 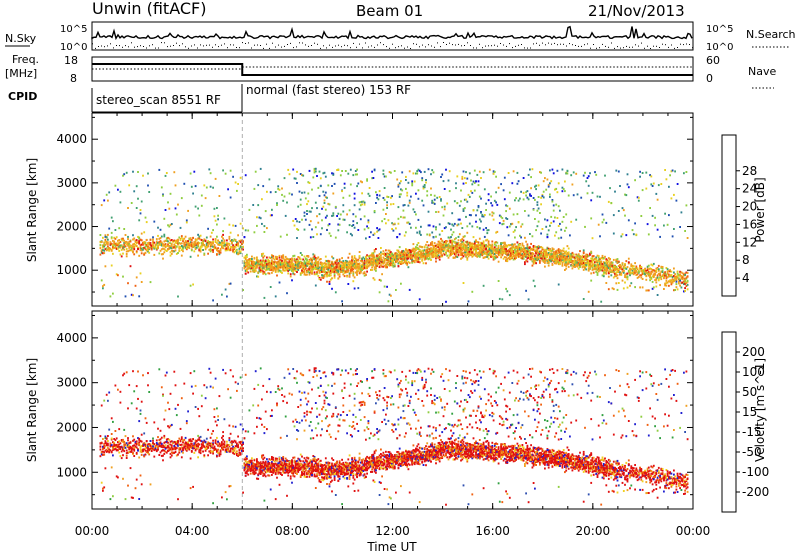 I want to click on freq-trace, so click(x=392, y=69).